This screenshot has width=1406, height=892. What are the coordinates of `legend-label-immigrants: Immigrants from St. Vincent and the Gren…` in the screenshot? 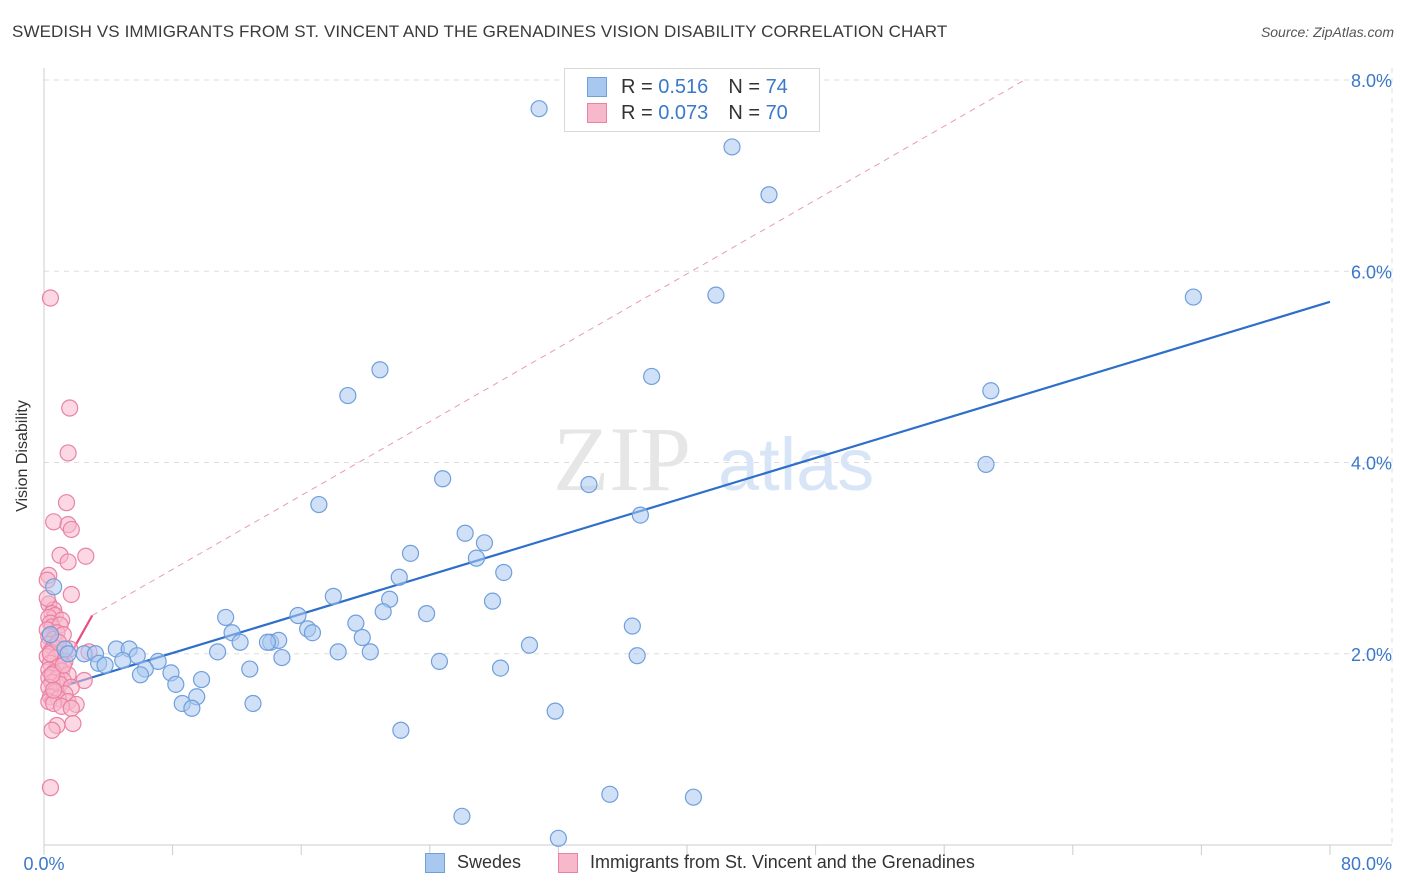 It's located at (782, 862).